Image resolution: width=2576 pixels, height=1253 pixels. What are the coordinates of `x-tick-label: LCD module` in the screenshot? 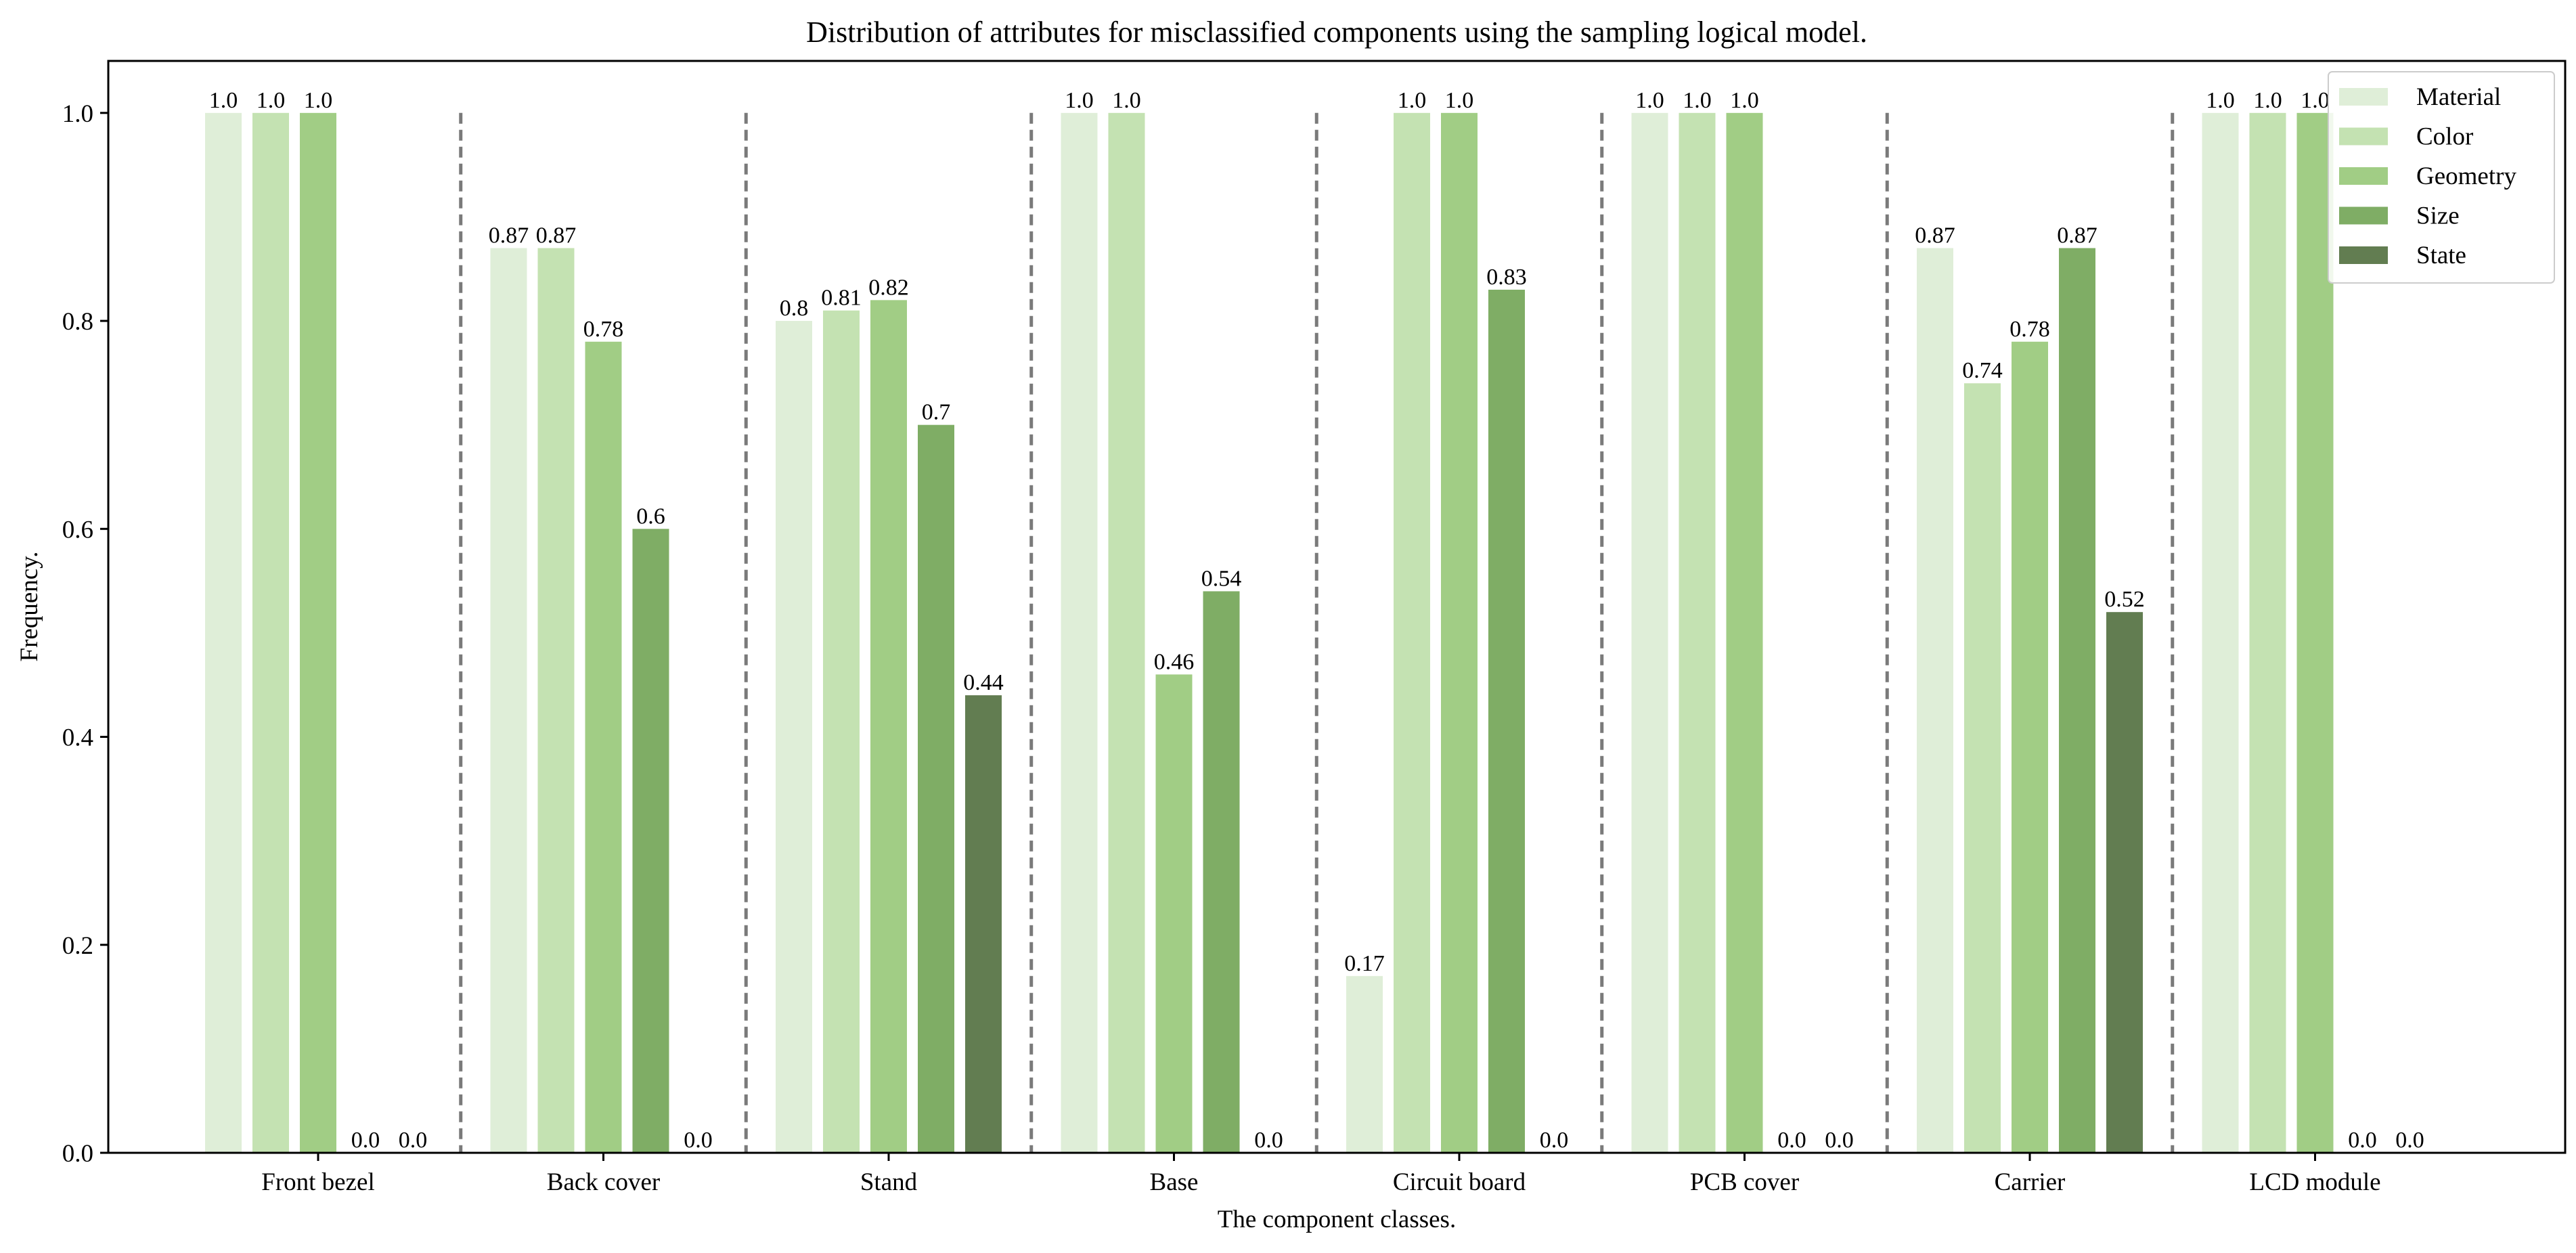 It's located at (2314, 1182).